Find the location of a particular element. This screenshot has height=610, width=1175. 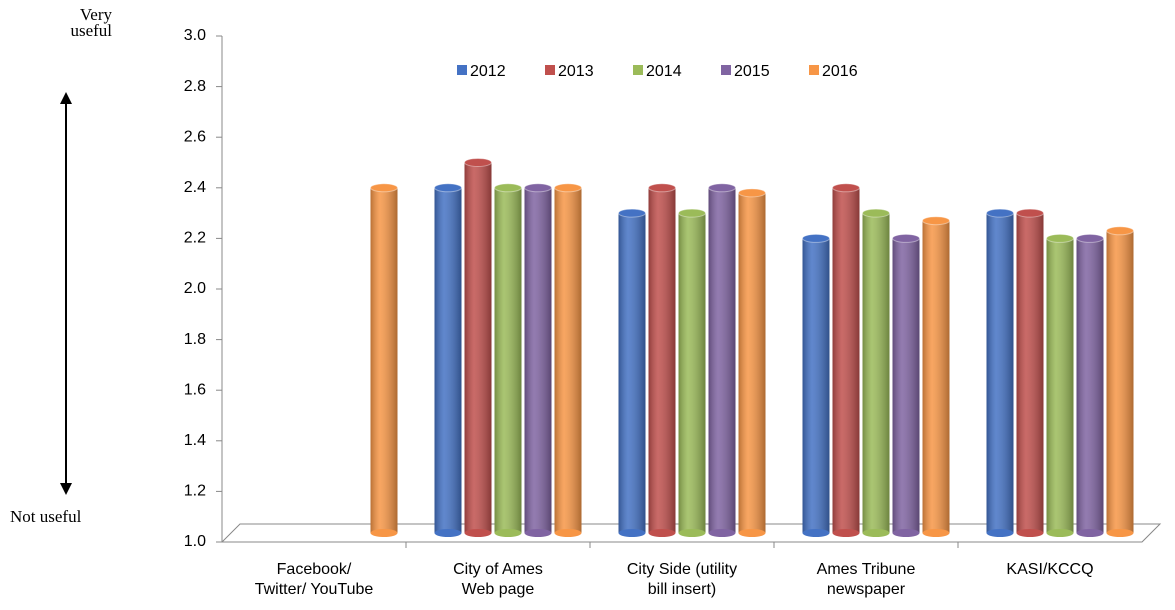

legend-label: 2015 is located at coordinates (752, 71).